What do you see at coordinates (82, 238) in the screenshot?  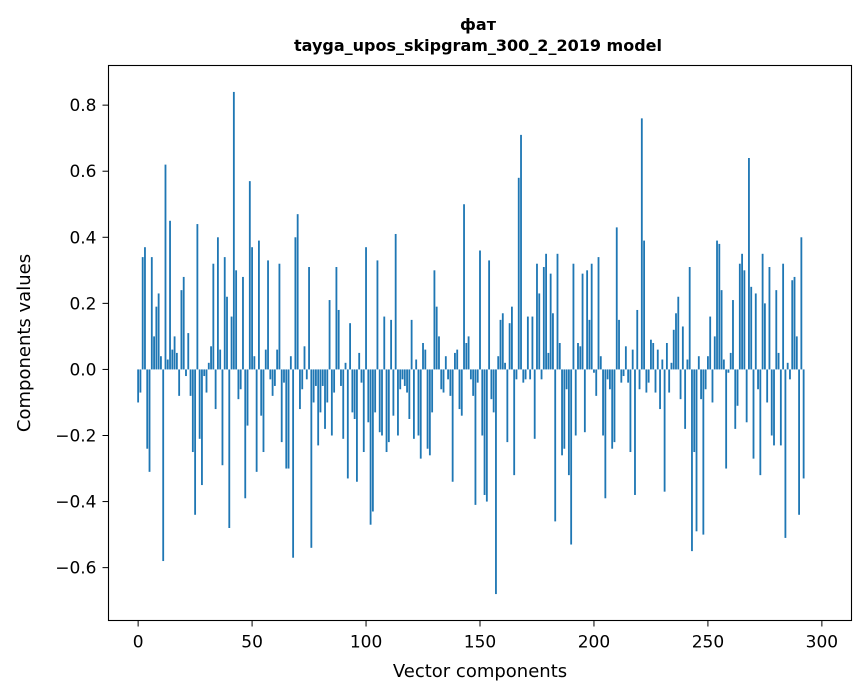 I see `y-tick-label: 0.4` at bounding box center [82, 238].